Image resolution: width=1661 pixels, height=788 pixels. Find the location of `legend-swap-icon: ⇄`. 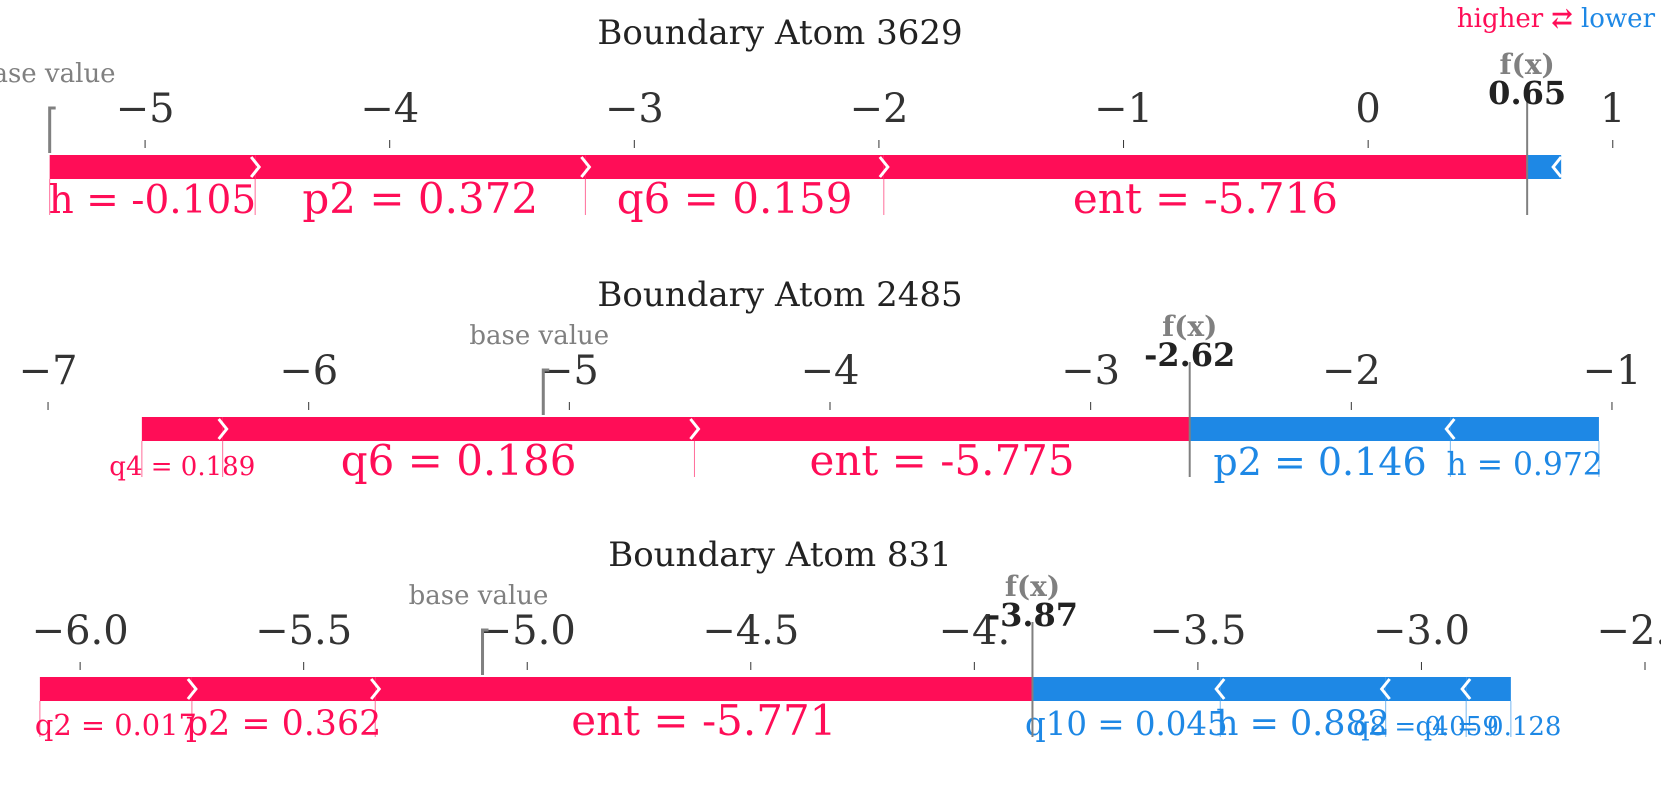

legend-swap-icon: ⇄ is located at coordinates (1562, 19).